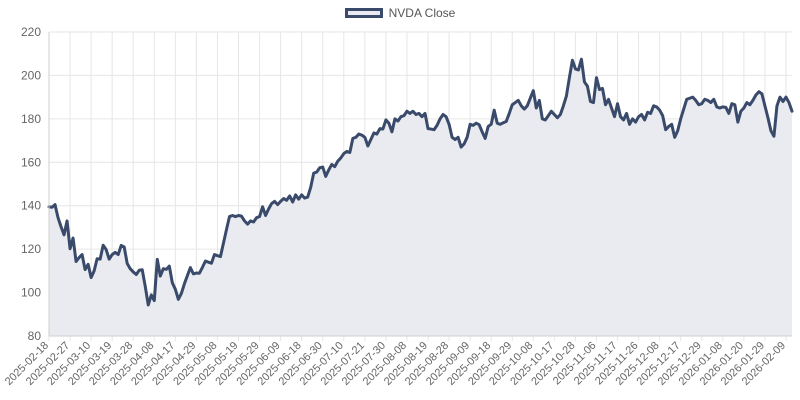 Image resolution: width=800 pixels, height=400 pixels. I want to click on y-tick-label: 80, so click(35, 336).